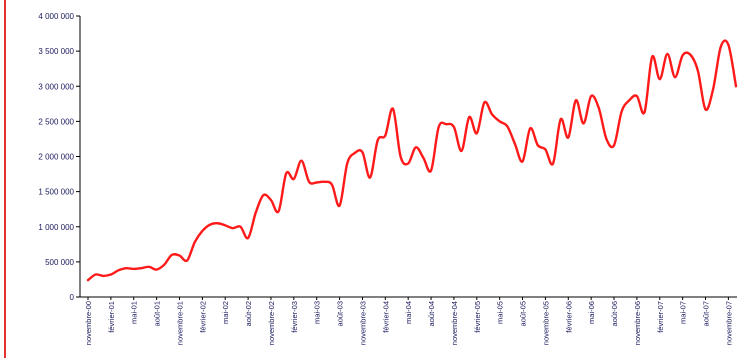 The height and width of the screenshot is (358, 738). Describe the element at coordinates (385, 317) in the screenshot. I see `x-tick-label: février-04` at that location.